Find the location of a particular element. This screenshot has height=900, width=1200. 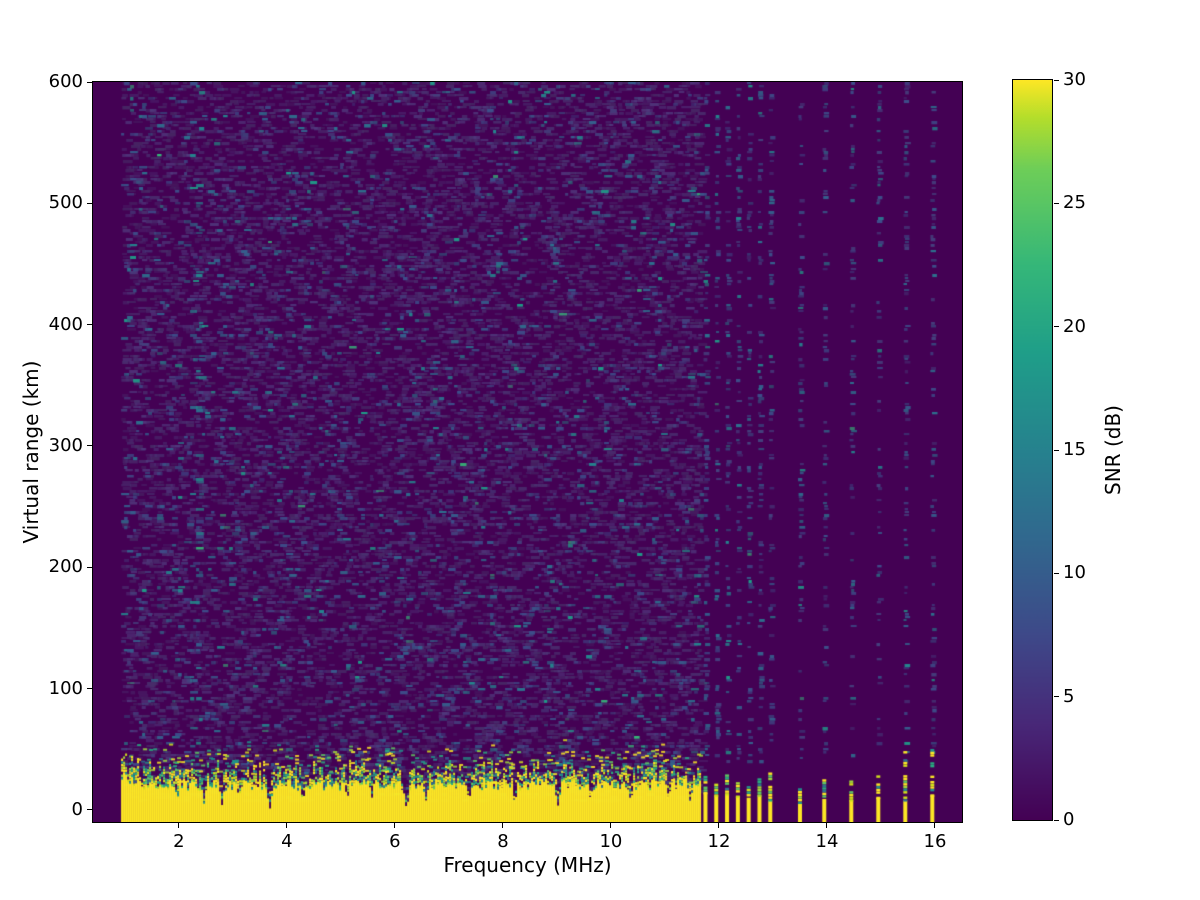

colorbar-label: SNR (dB) is located at coordinates (1113, 450).